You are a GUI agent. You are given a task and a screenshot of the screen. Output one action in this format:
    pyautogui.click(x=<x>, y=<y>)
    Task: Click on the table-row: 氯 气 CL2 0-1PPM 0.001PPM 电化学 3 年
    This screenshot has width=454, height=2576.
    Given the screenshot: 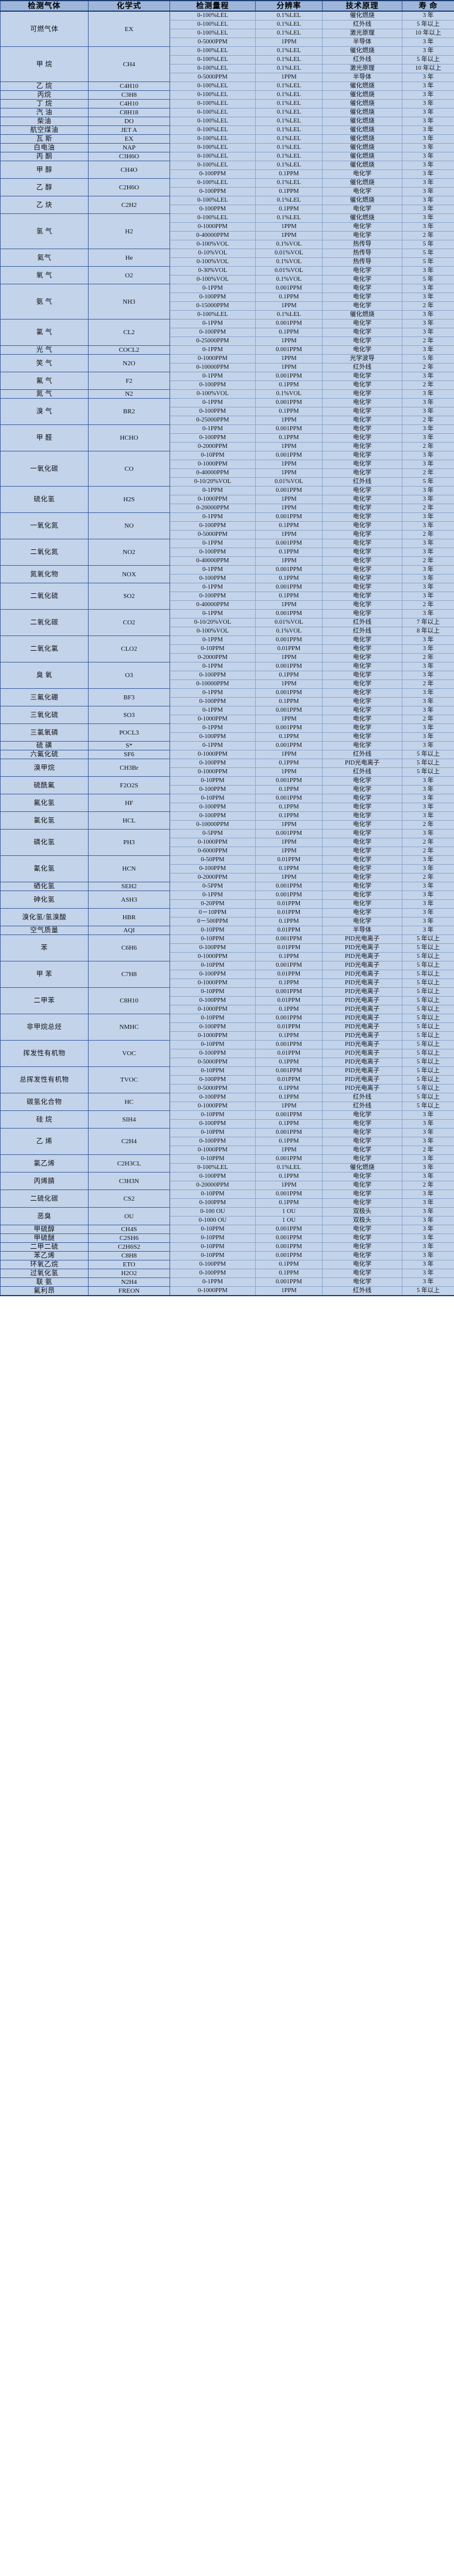 What is the action you would take?
    pyautogui.click(x=227, y=332)
    